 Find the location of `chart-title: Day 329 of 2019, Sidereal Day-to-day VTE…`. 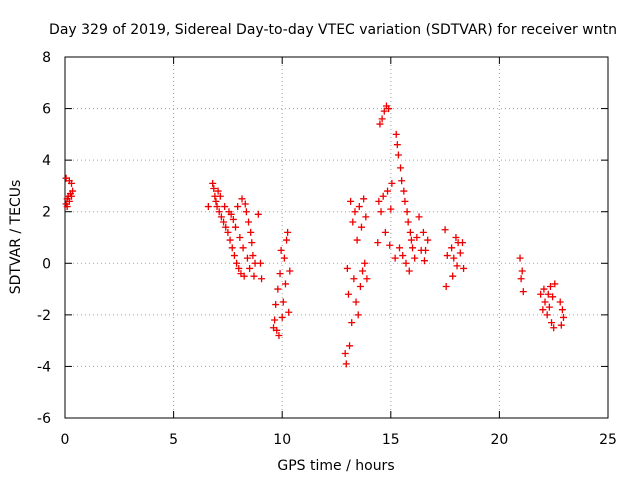

chart-title: Day 329 of 2019, Sidereal Day-to-day VTE… is located at coordinates (333, 30).